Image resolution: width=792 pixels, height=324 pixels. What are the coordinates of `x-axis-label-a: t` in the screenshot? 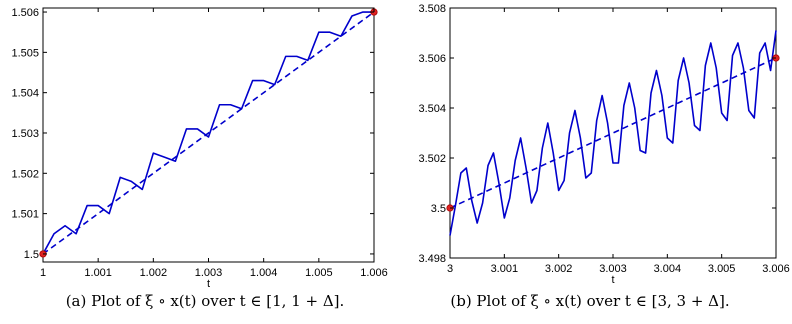 It's located at (208, 284).